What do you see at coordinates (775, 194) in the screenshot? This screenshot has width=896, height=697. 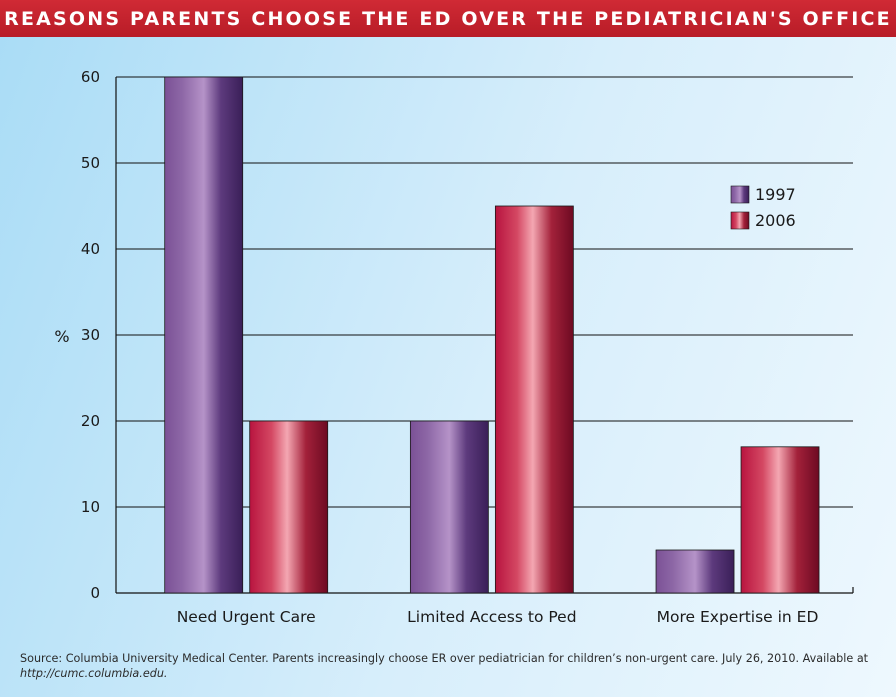 I see `legend-label: 1997` at bounding box center [775, 194].